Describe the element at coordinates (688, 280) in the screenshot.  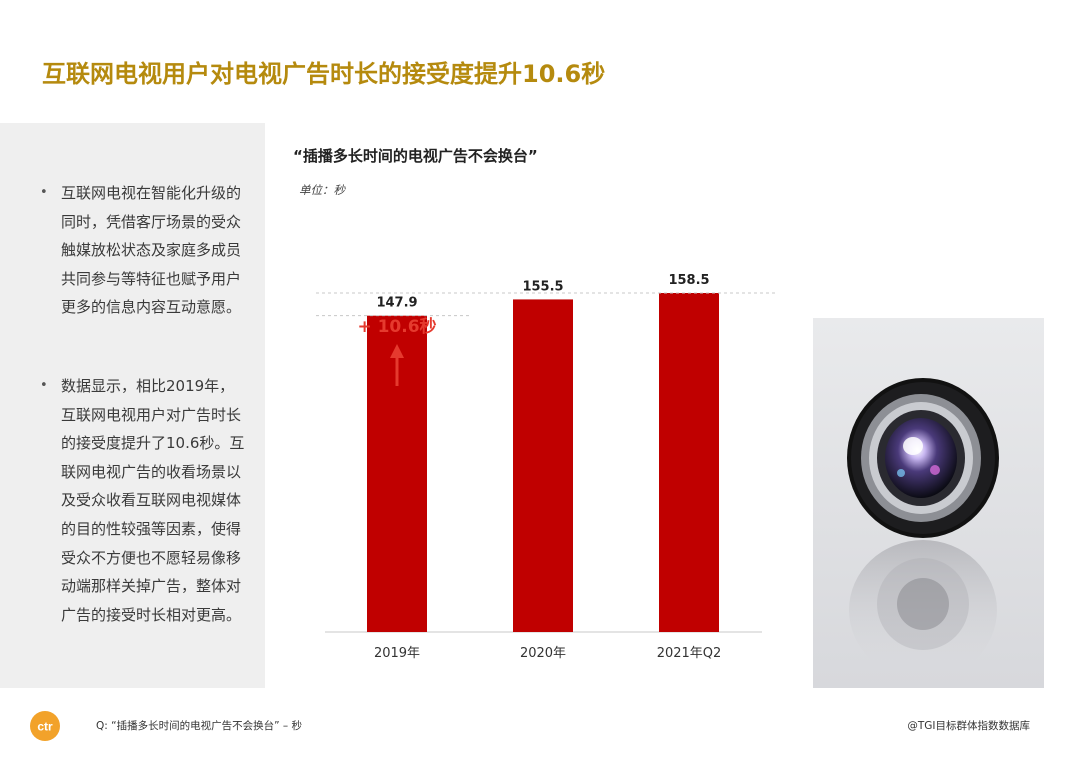
I see `bar-value-label: 158.5` at that location.